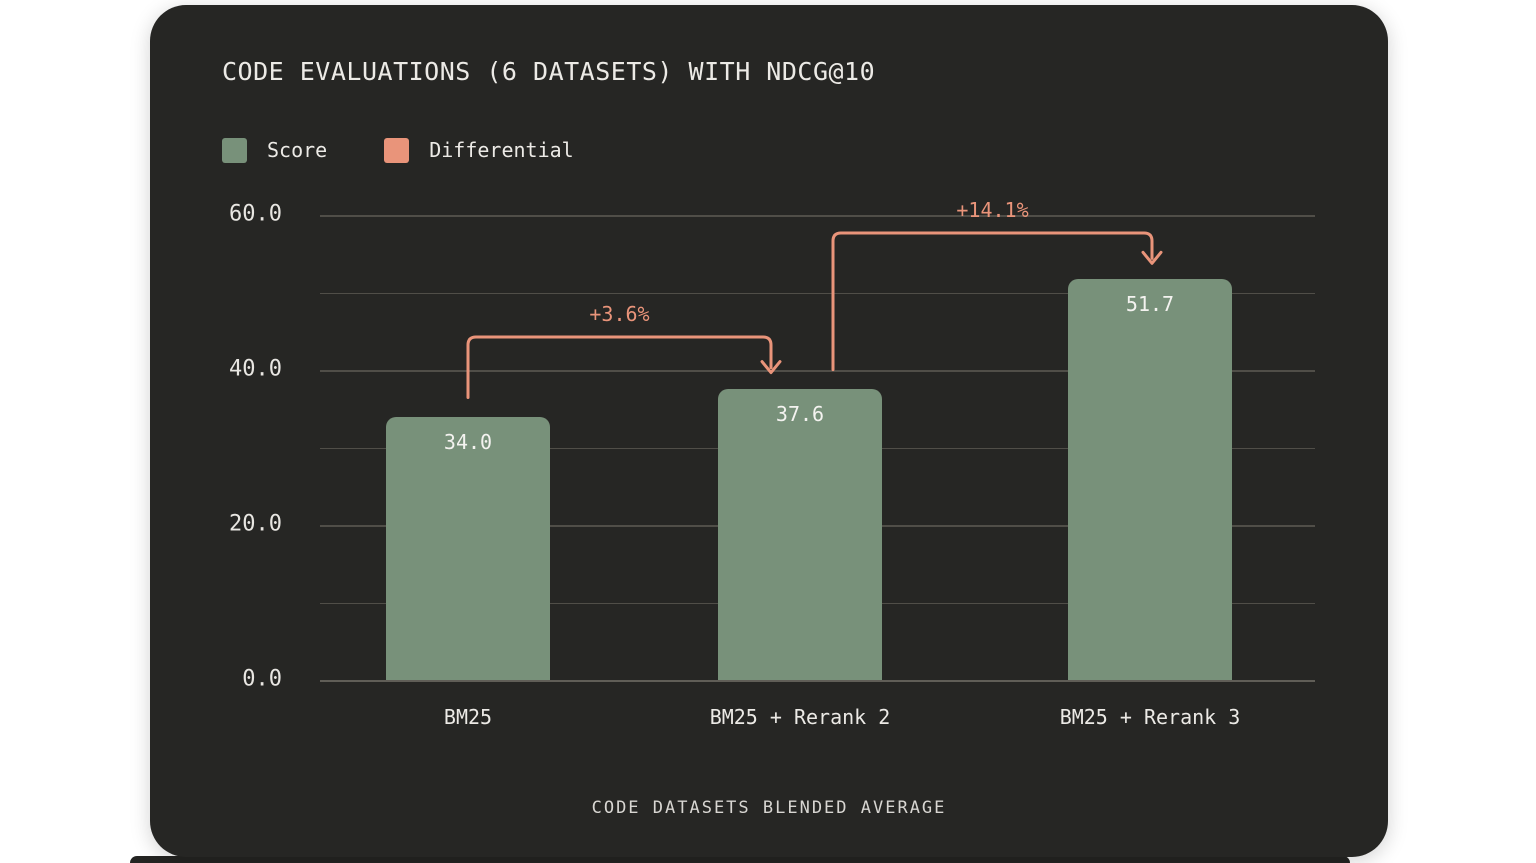 This screenshot has width=1536, height=863. I want to click on y-tick-label: 20.0, so click(255, 524).